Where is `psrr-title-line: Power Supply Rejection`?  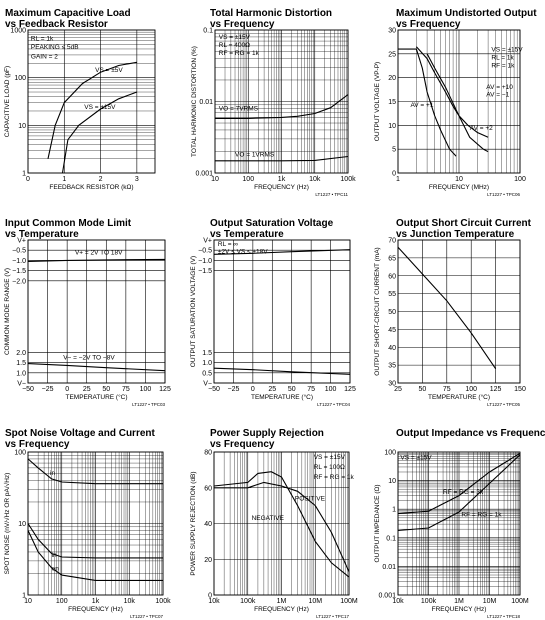 psrr-title-line: Power Supply Rejection is located at coordinates (267, 433).